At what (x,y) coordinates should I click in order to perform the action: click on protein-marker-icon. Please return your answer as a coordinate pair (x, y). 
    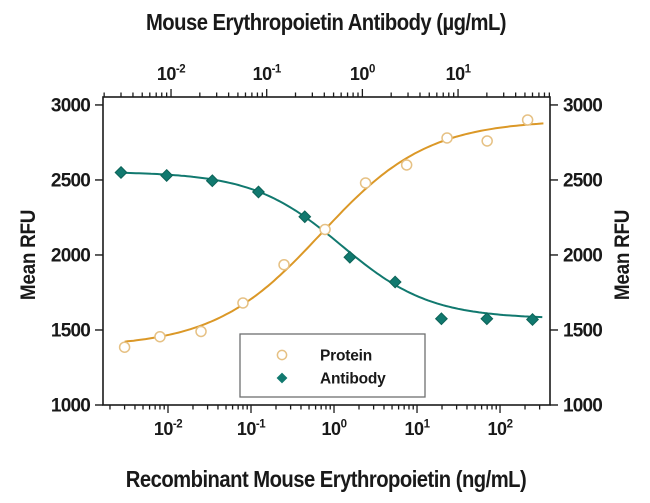
    Looking at the image, I should click on (282, 355).